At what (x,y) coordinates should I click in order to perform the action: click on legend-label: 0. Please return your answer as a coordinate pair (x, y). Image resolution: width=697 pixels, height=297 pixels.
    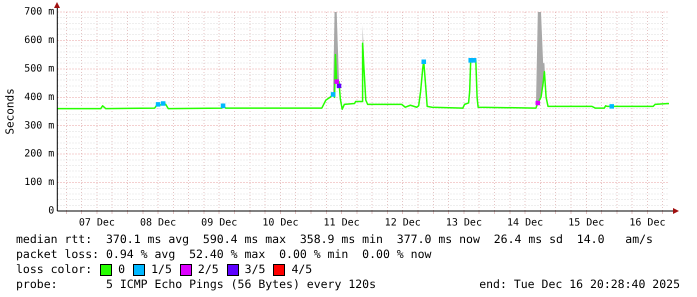
    Looking at the image, I should click on (122, 269).